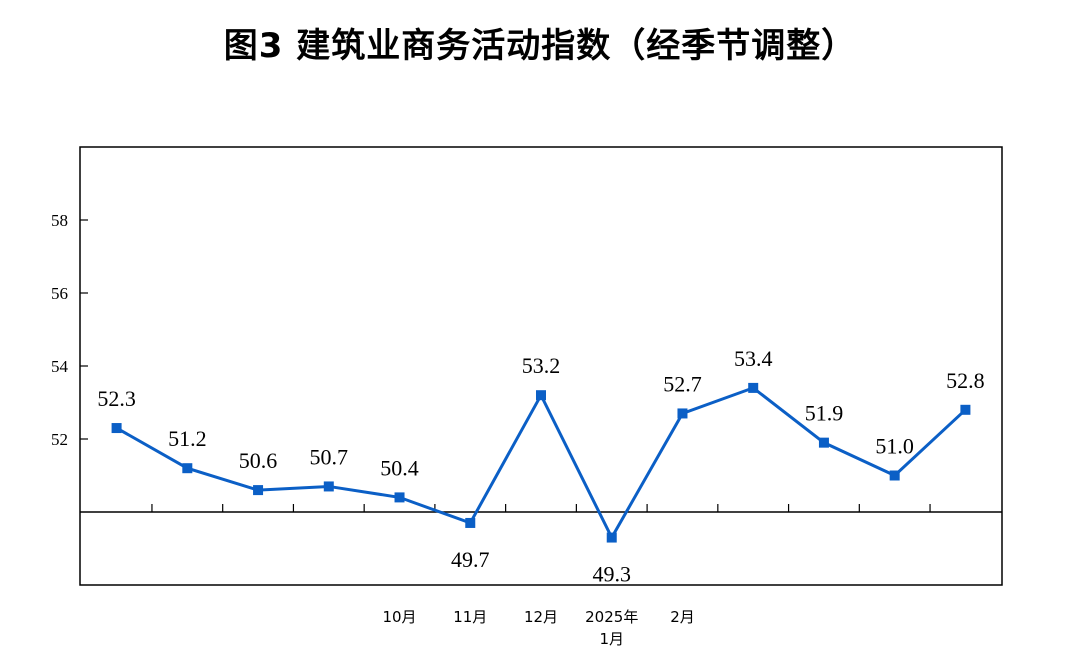 This screenshot has height=670, width=1080. I want to click on data-label: 52.8, so click(965, 380).